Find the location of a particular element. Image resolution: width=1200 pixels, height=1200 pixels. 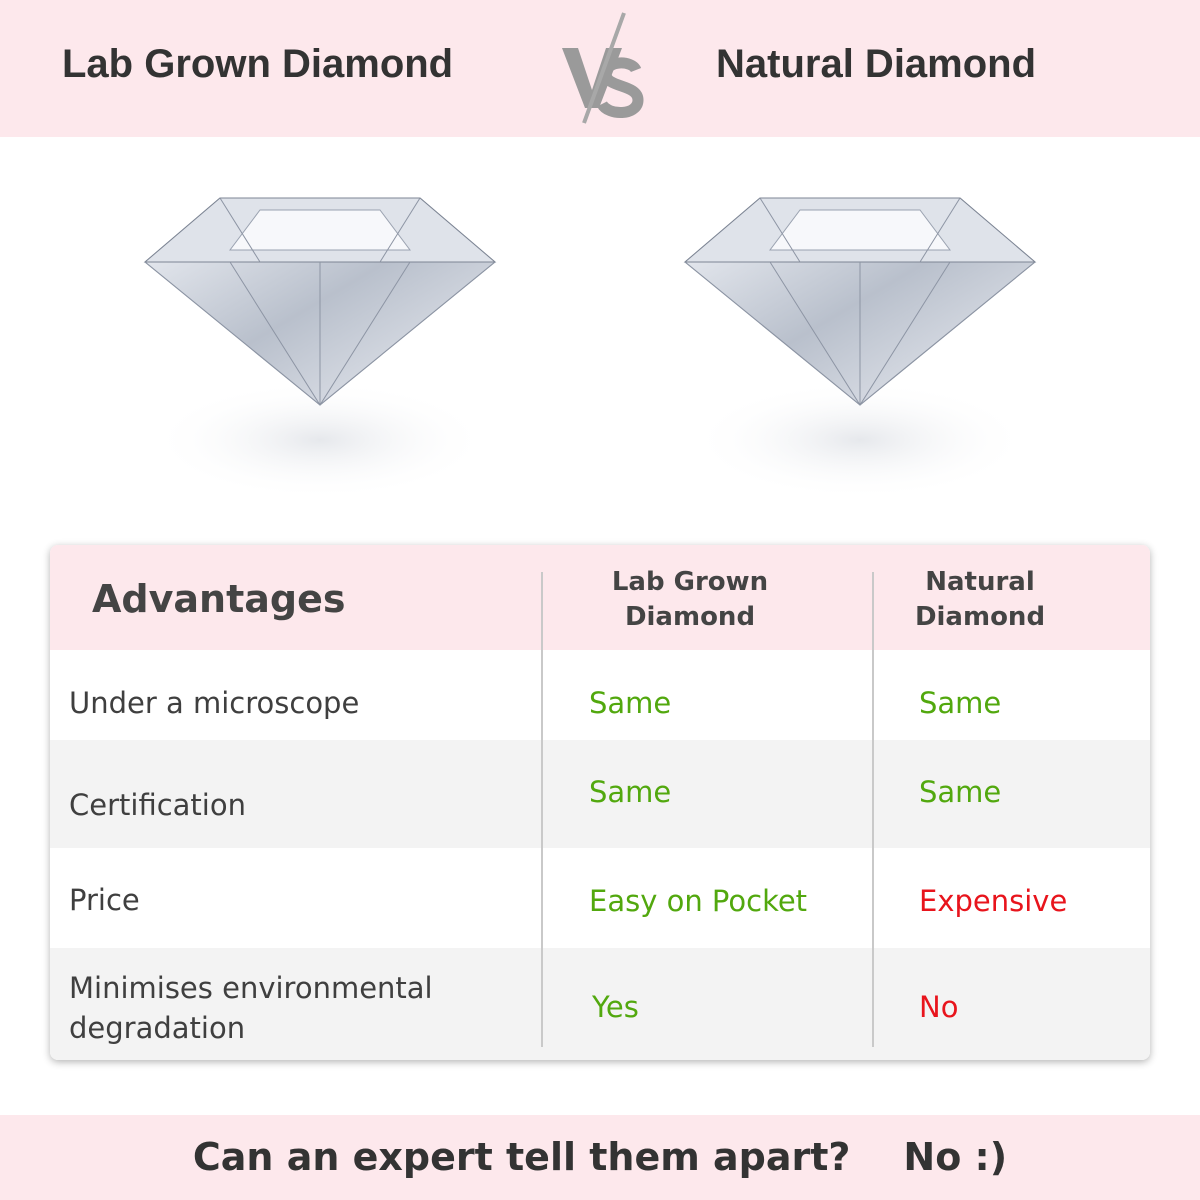

table-row: Certification Same Same is located at coordinates (600, 794).